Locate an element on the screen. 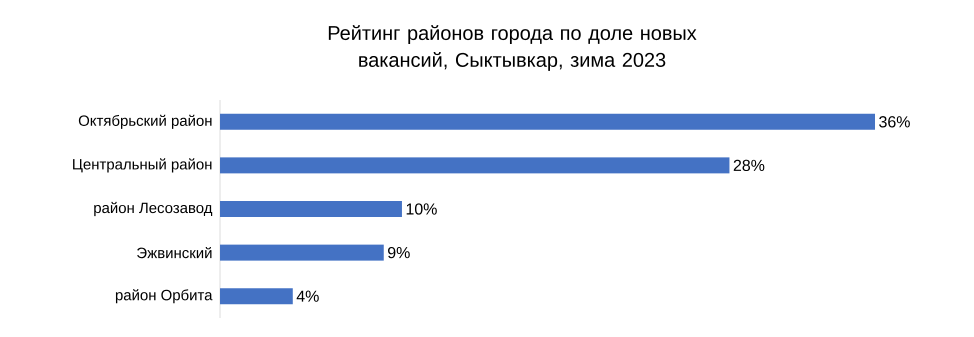  data-label: 9% is located at coordinates (399, 252).